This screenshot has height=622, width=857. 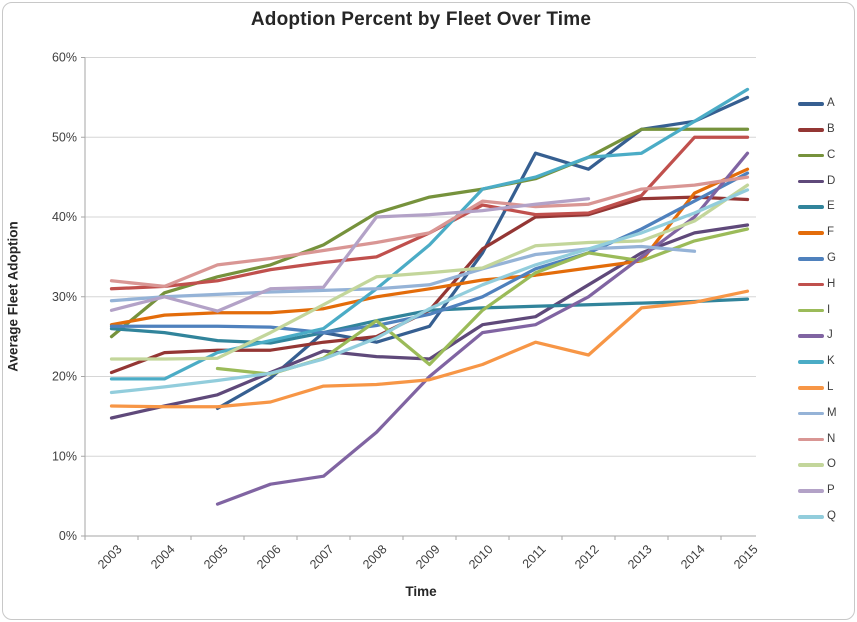 I want to click on x-tick-label: 2007, so click(x=322, y=557).